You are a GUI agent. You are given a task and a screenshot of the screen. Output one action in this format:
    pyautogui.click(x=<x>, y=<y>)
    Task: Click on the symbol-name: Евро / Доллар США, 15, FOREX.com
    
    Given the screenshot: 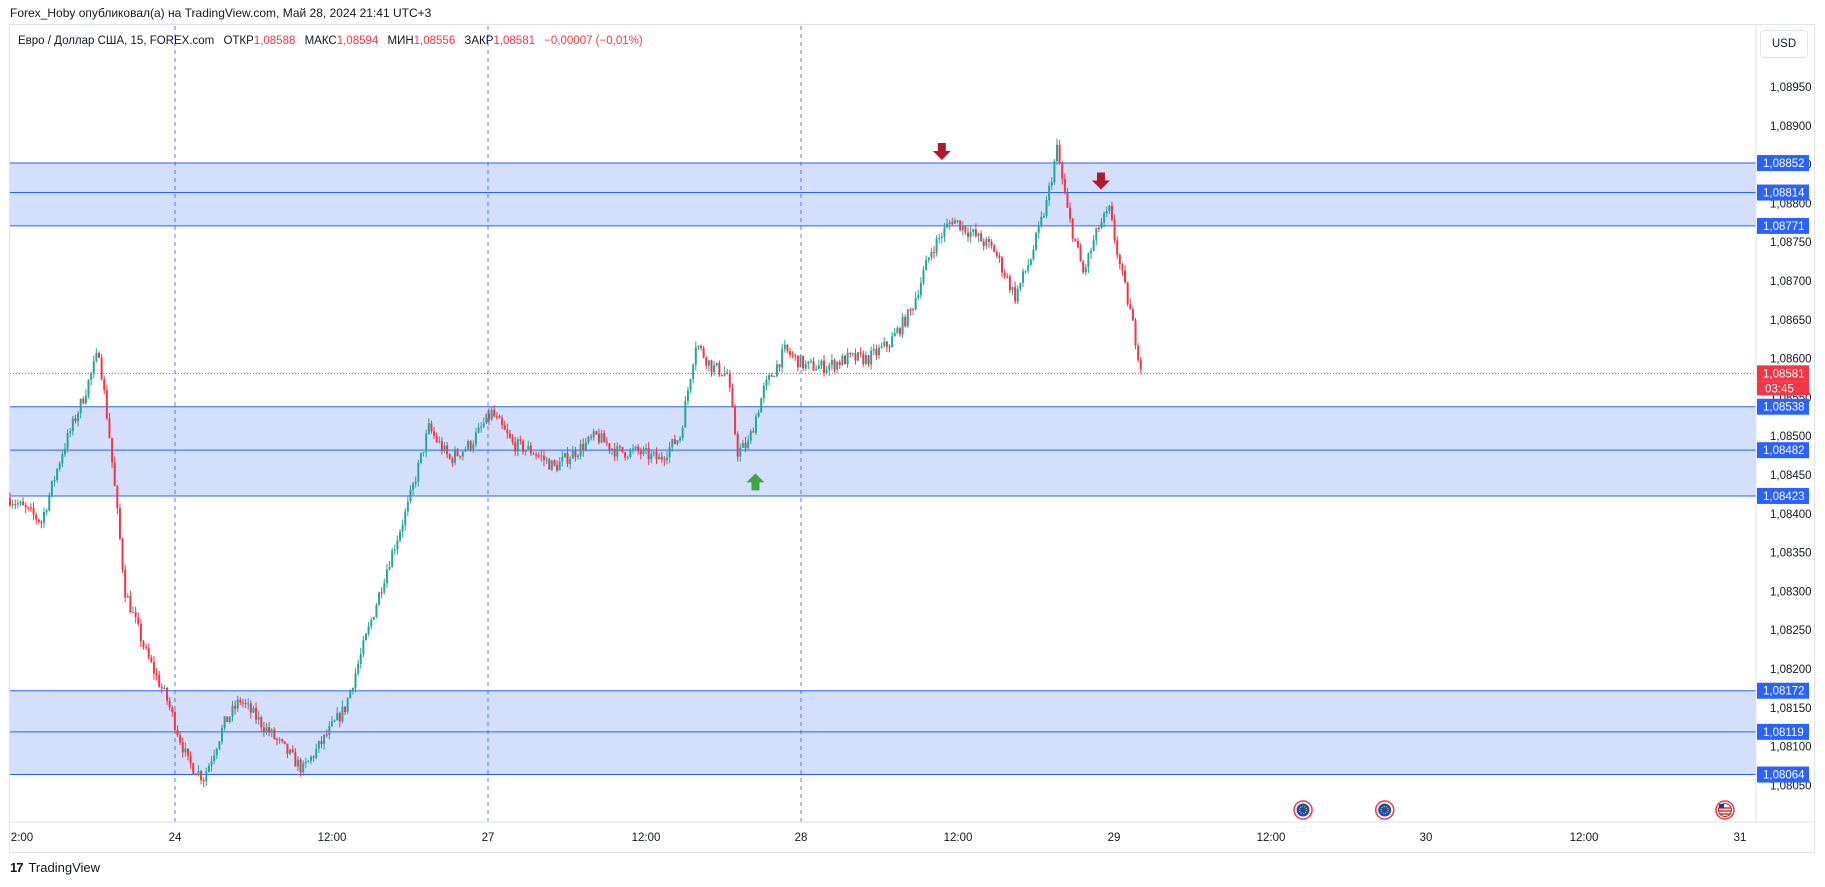 What is the action you would take?
    pyautogui.click(x=116, y=41)
    